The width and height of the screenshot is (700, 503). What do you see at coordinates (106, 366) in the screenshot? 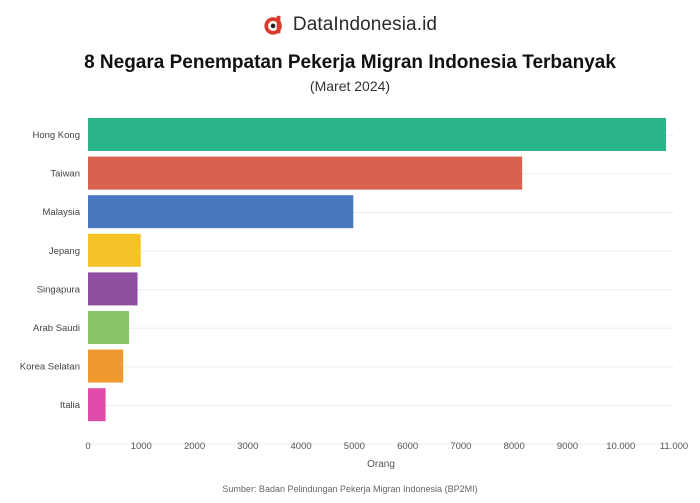
I see `bar-korea-selatan` at bounding box center [106, 366].